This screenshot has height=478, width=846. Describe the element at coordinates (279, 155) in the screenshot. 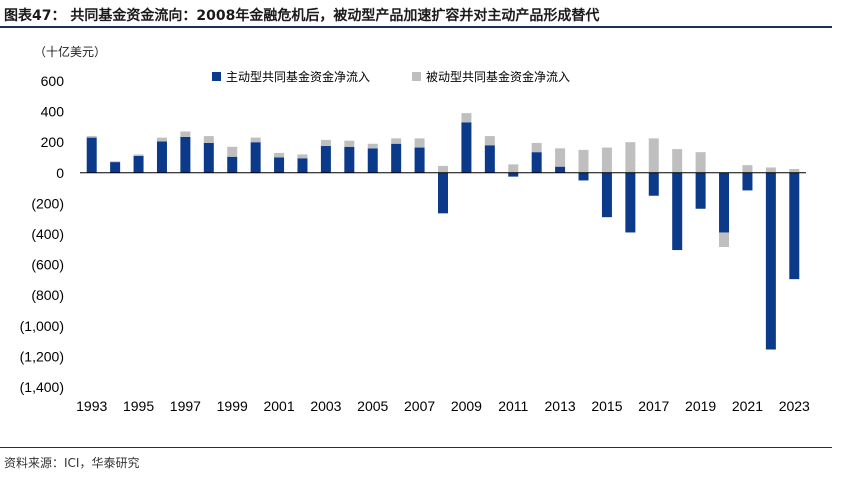

I see `passive-fund-bar-2001` at that location.